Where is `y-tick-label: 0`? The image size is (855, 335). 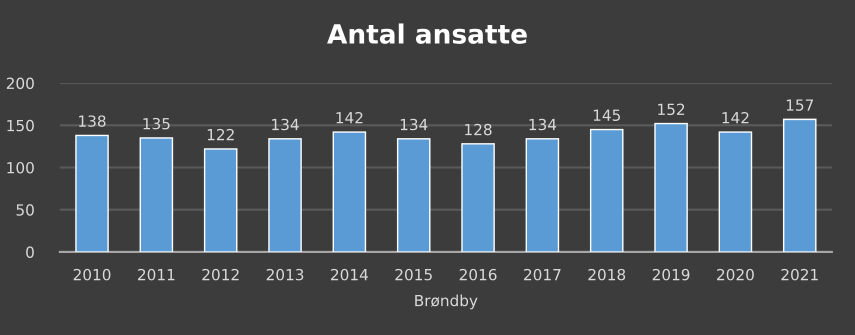 y-tick-label: 0 is located at coordinates (30, 252).